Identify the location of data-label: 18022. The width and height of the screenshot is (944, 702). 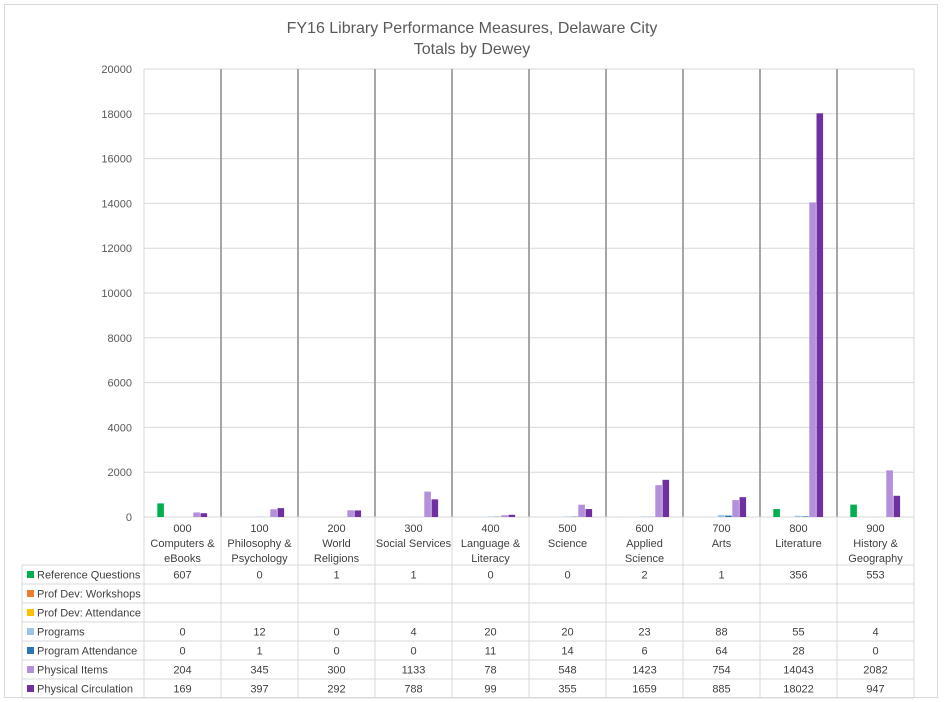
(798, 690).